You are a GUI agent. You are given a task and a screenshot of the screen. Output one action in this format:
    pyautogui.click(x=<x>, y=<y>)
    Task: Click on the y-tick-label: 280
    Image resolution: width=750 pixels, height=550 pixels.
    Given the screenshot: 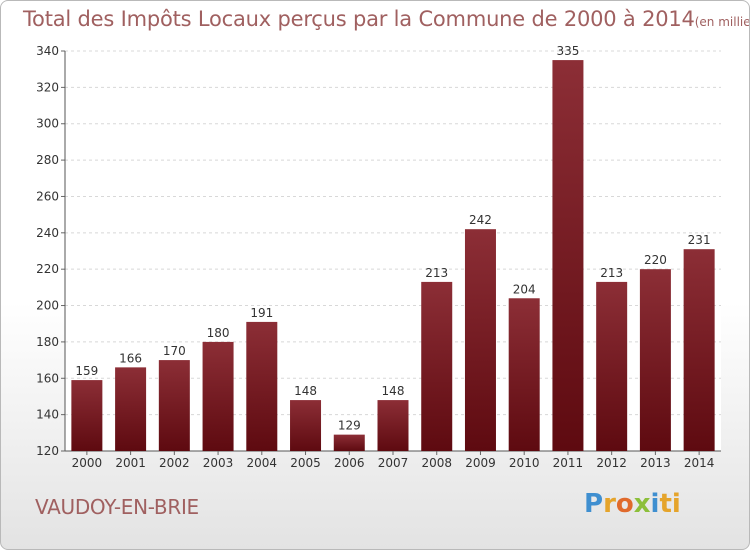 What is the action you would take?
    pyautogui.click(x=47, y=160)
    